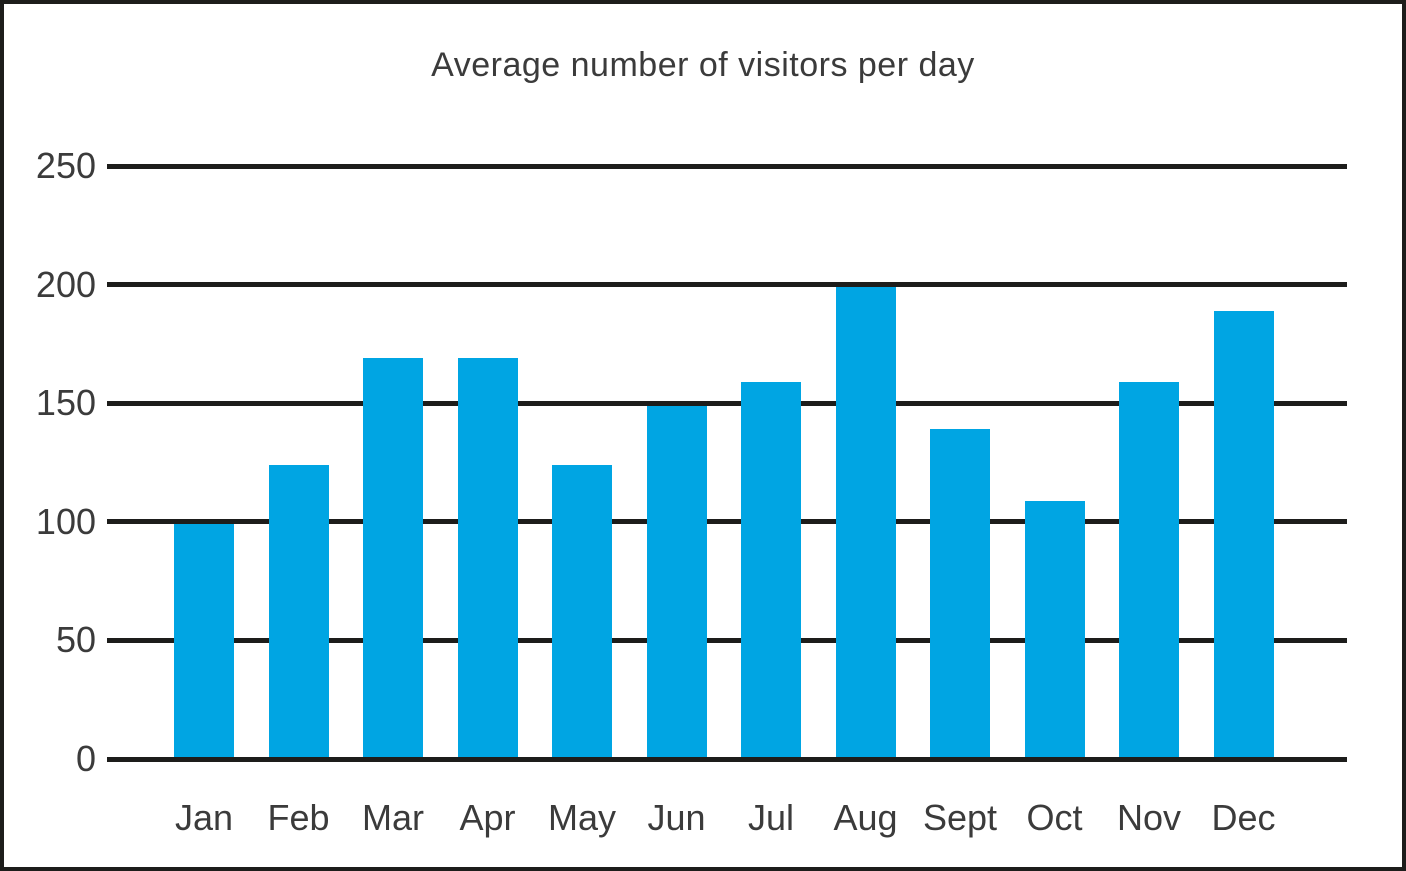  Describe the element at coordinates (1054, 628) in the screenshot. I see `bar-oct` at that location.